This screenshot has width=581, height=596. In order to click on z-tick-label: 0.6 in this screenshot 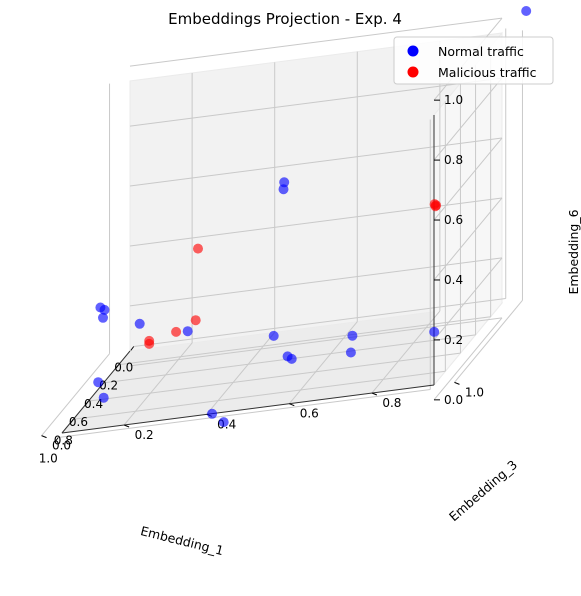, I will do `click(453, 220)`.